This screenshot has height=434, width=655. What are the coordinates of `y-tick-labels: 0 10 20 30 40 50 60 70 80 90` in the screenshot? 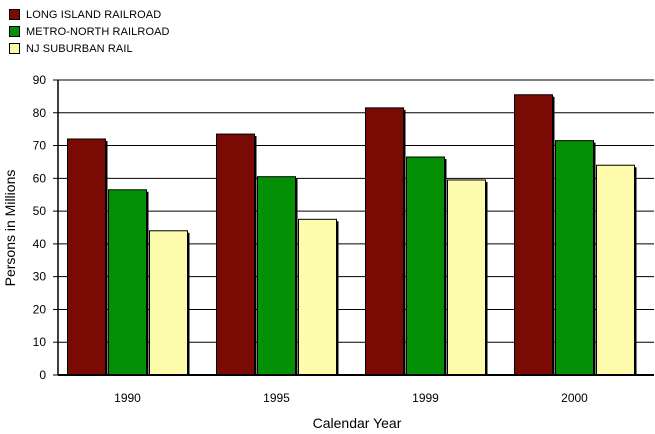 It's located at (40, 227).